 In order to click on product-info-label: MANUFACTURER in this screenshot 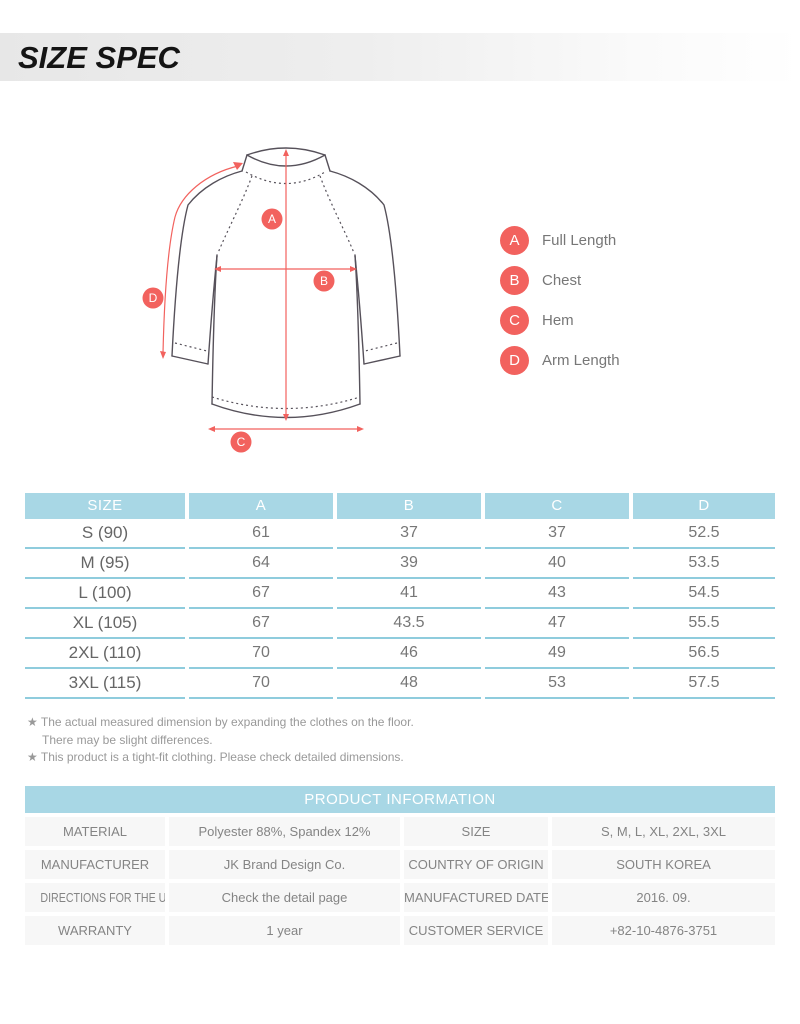, I will do `click(95, 864)`.